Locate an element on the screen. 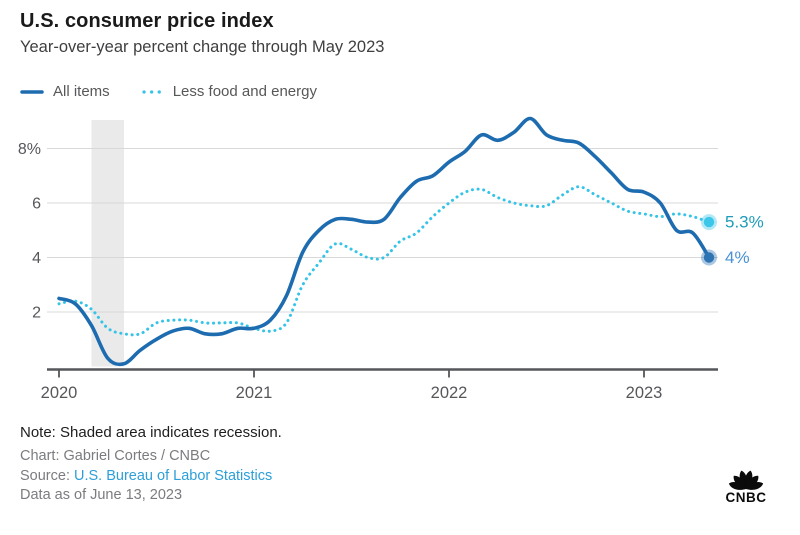  y-axis-tick-label: 6 is located at coordinates (36, 204).